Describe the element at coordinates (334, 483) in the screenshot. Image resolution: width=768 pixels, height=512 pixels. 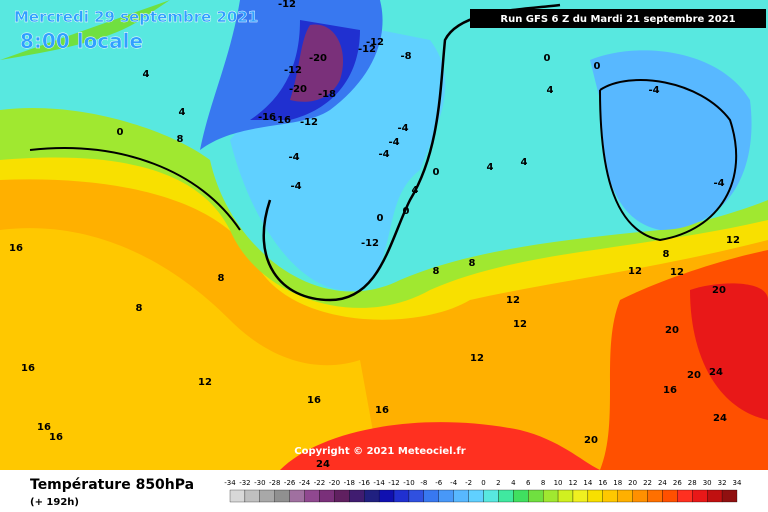
I see `colorbar-label: -20` at that location.